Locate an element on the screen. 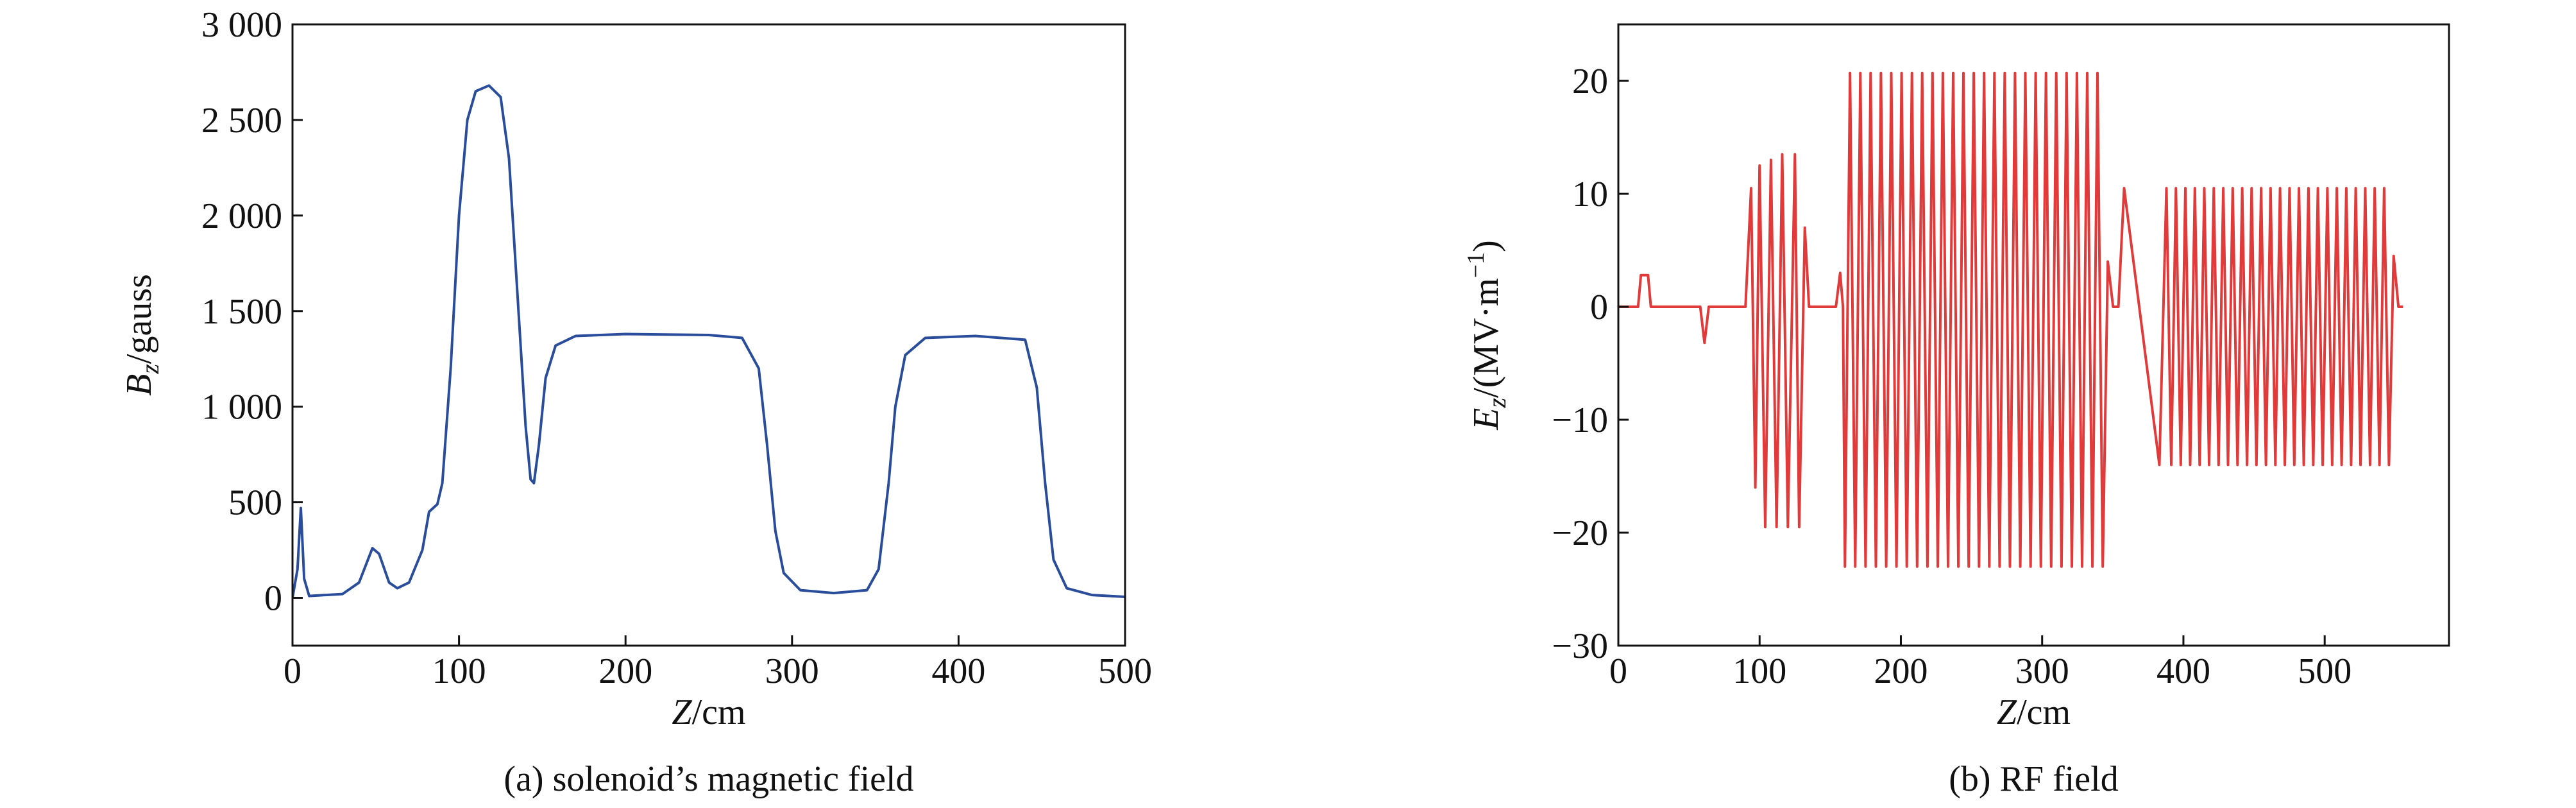 Image resolution: width=2576 pixels, height=808 pixels. y-axis-label: Ez/(MV·m−1) is located at coordinates (1486, 335).